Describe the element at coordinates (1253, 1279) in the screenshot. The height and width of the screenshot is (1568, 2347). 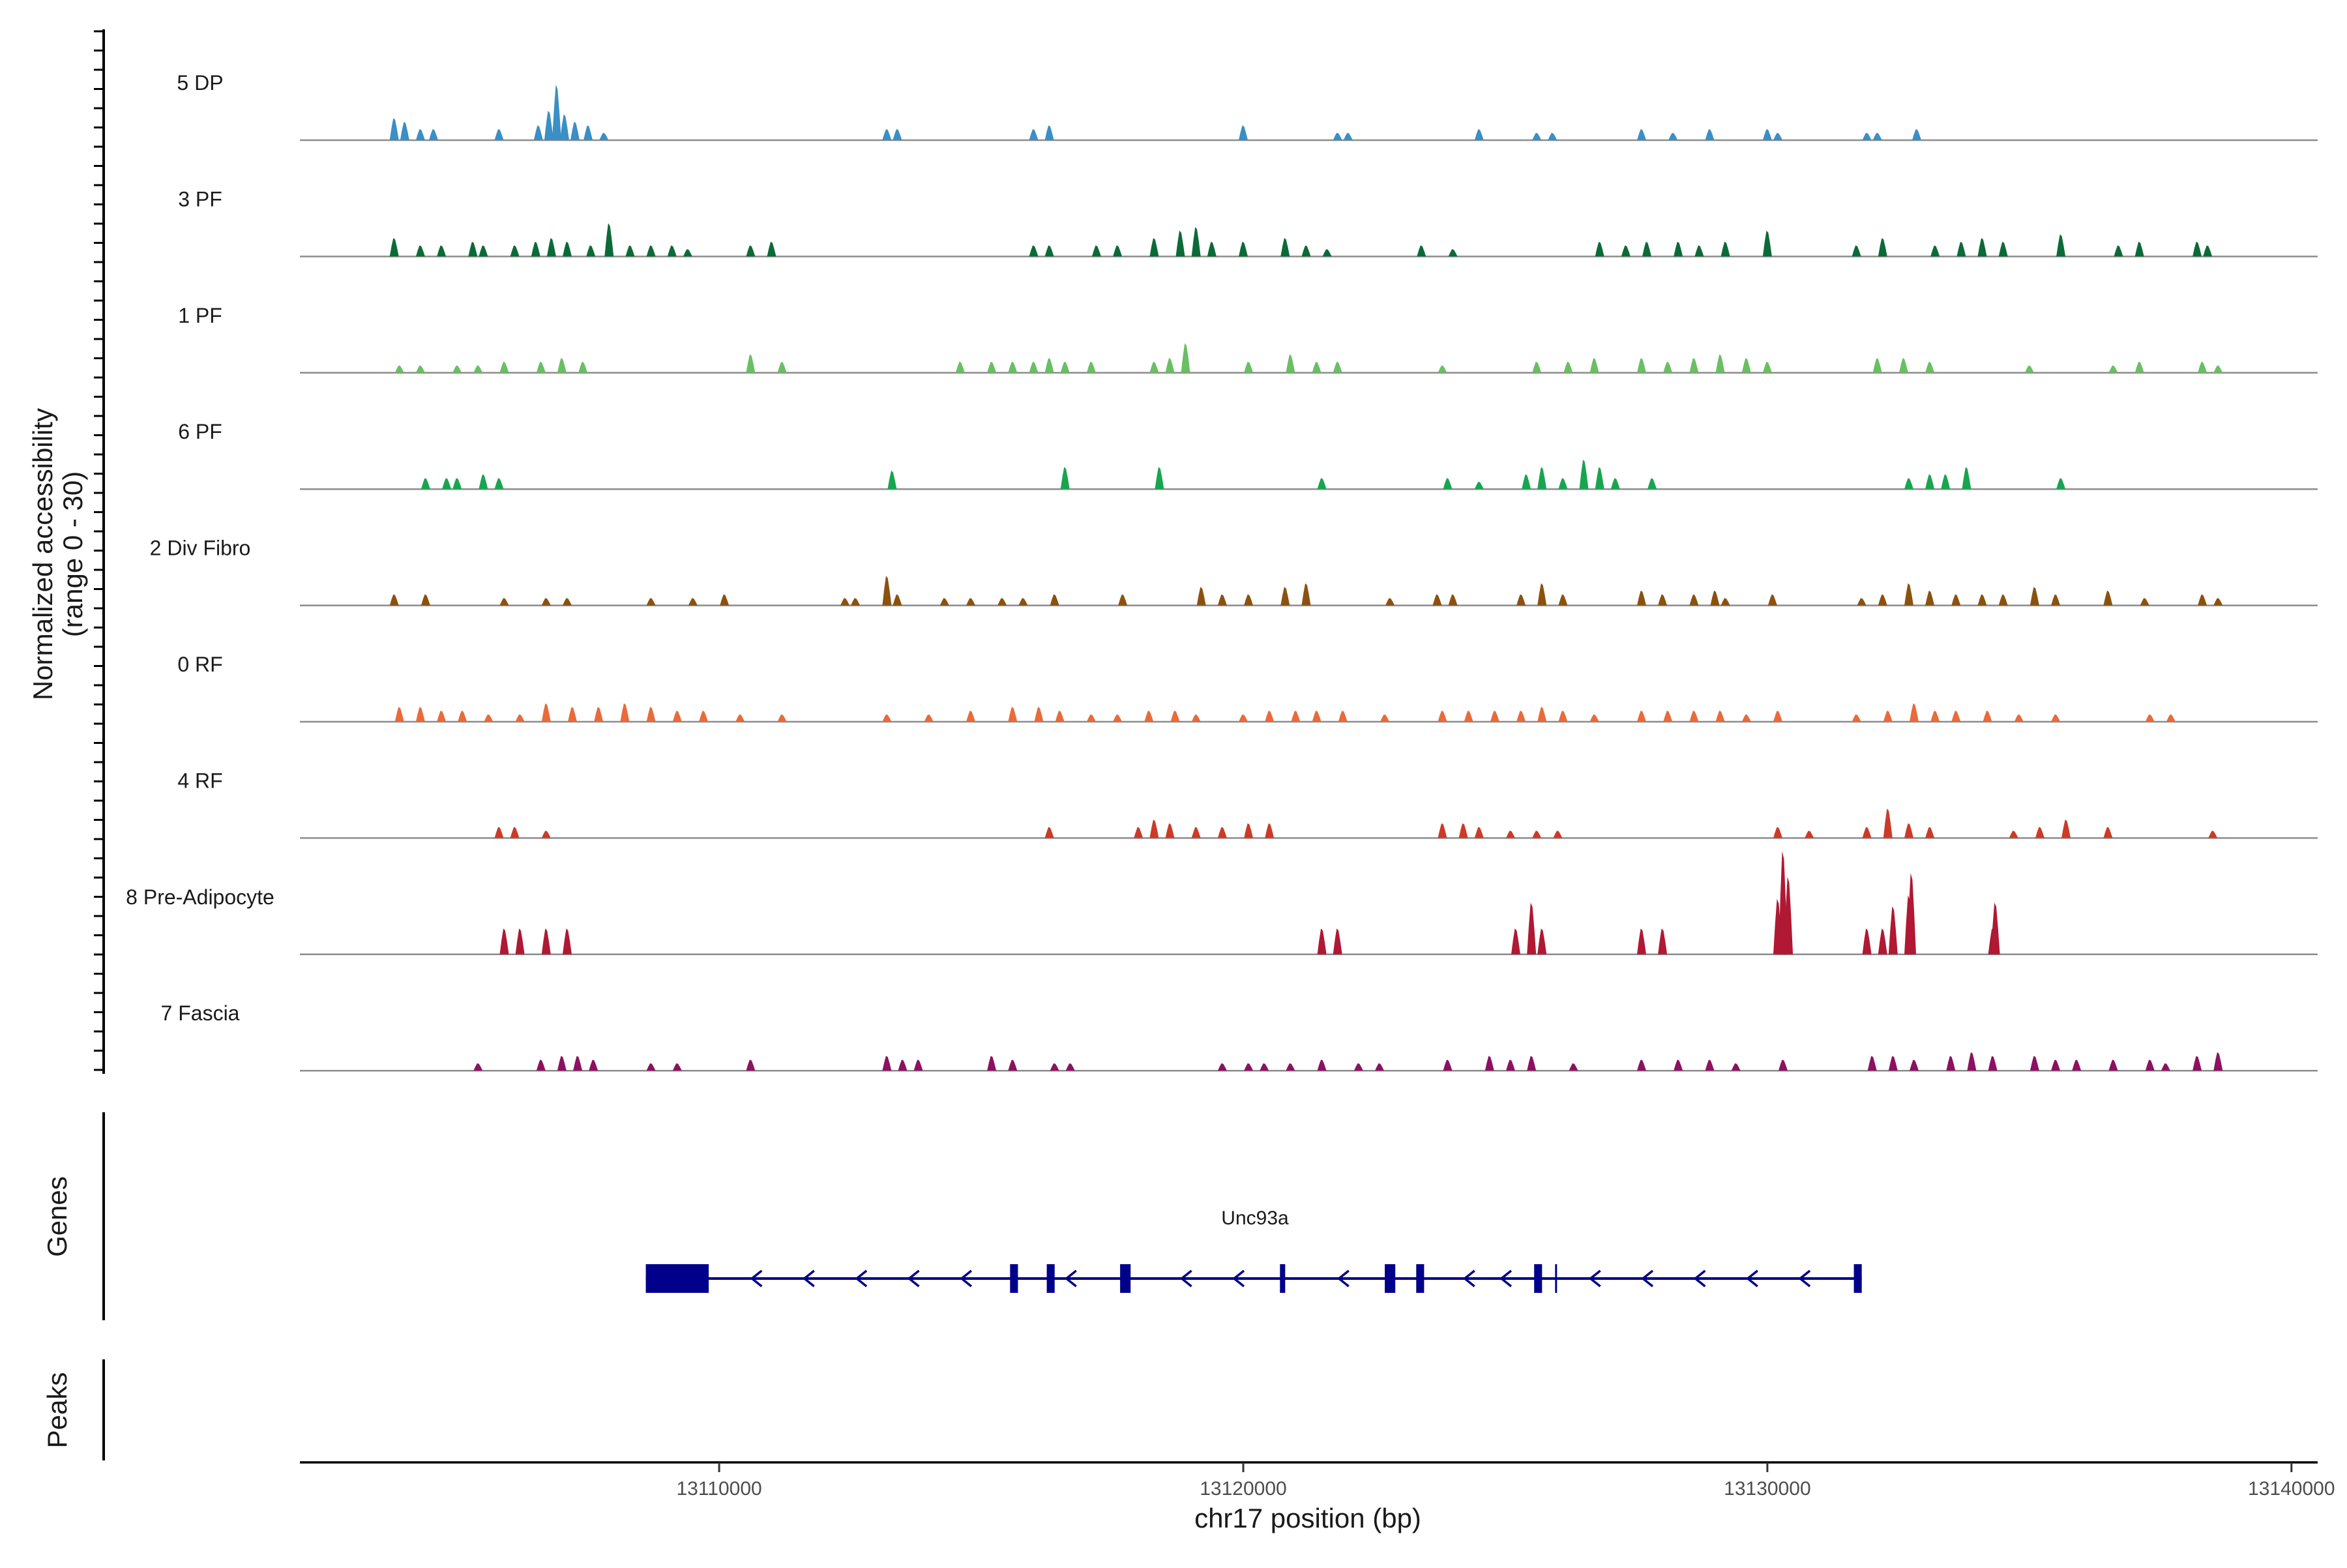
I see `gene-model` at that location.